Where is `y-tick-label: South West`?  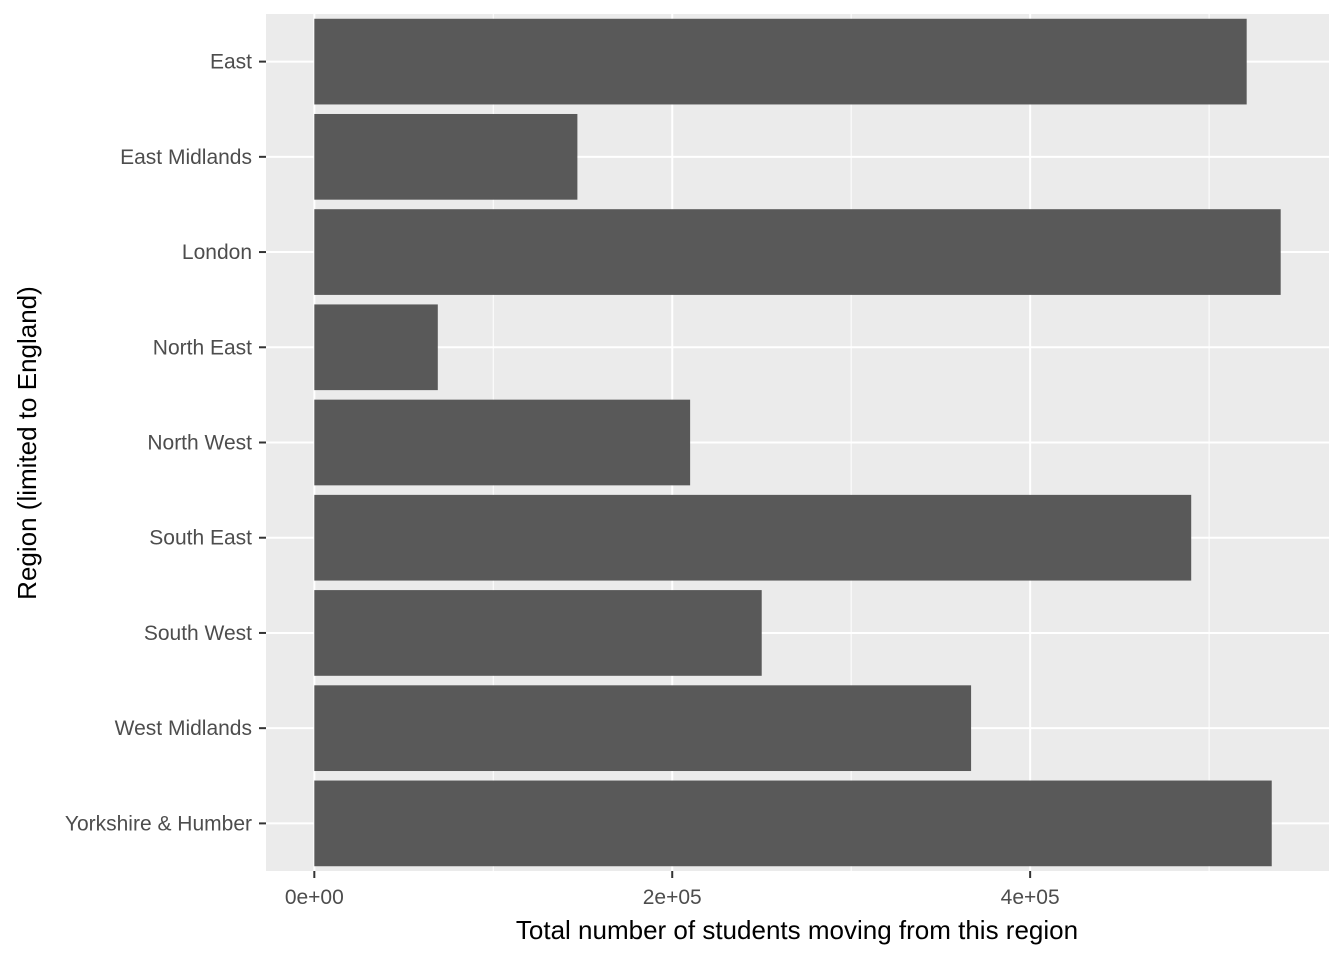
y-tick-label: South West is located at coordinates (198, 633).